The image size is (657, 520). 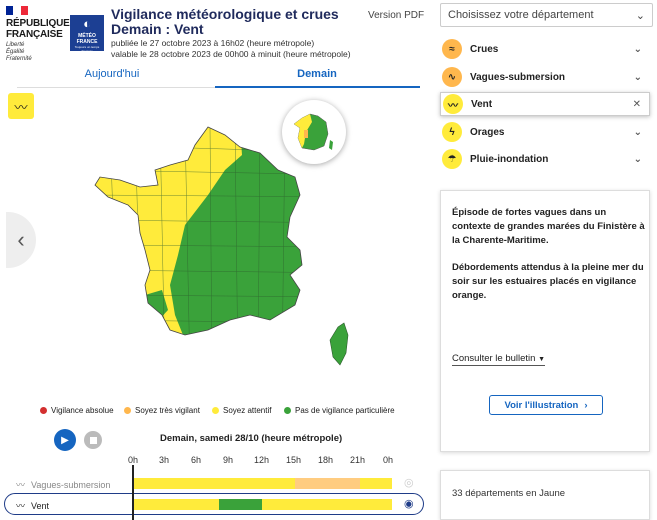 What do you see at coordinates (545, 159) in the screenshot?
I see `phenomenon-pluie-inondation: ☂ Pluie-inondation ⌄` at bounding box center [545, 159].